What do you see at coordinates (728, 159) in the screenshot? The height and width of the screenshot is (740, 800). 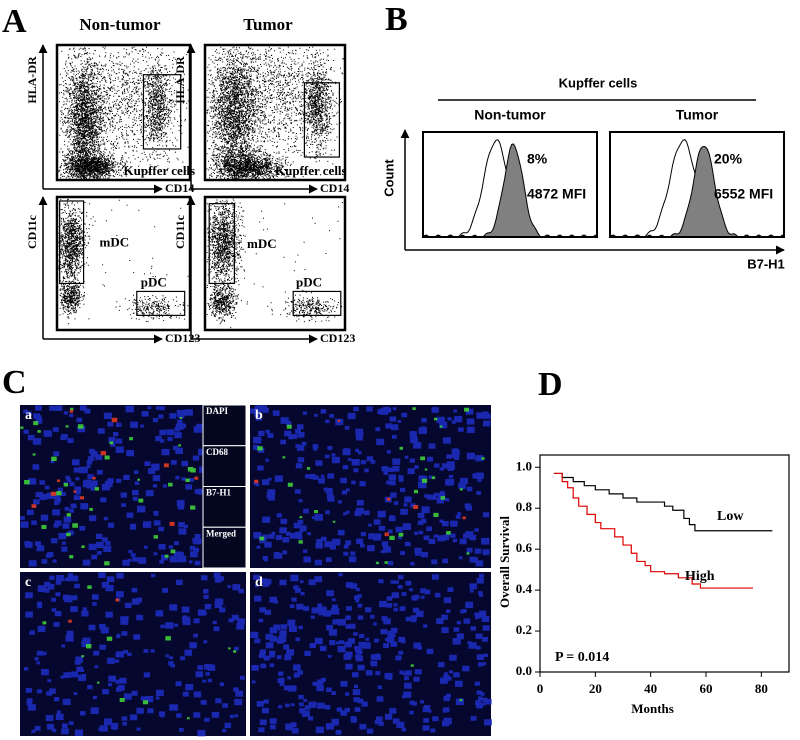 I see `percent-label: 20%` at bounding box center [728, 159].